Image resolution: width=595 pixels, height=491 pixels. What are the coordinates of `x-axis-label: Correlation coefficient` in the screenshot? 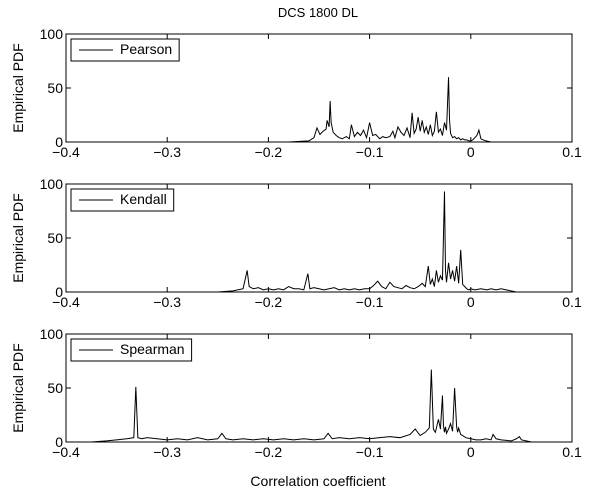 It's located at (317, 481).